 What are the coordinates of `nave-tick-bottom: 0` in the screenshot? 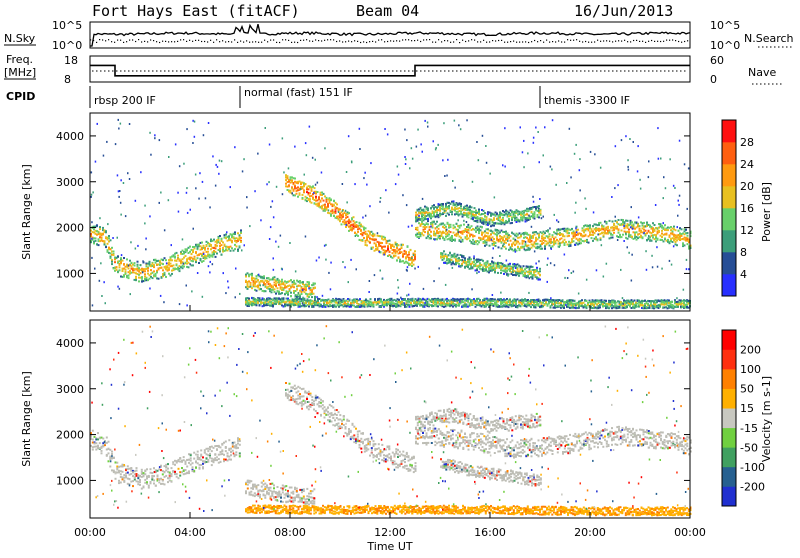 It's located at (713, 79).